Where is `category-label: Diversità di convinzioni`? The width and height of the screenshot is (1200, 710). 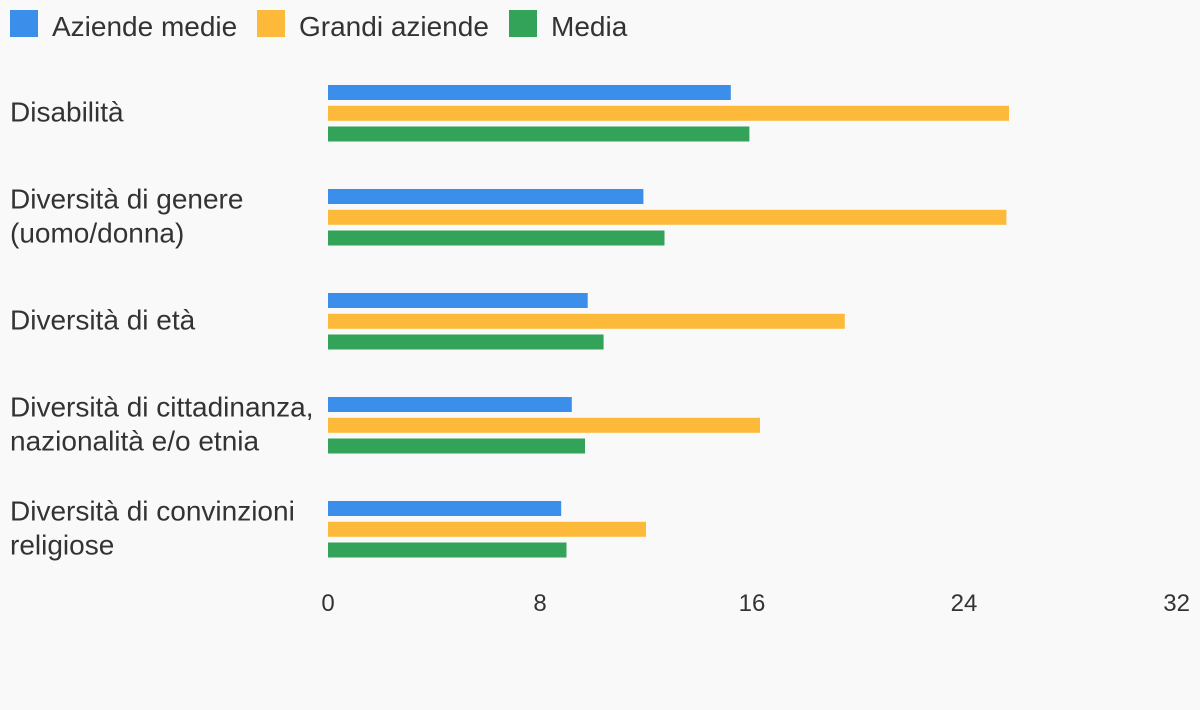 category-label: Diversità di convinzioni is located at coordinates (152, 510).